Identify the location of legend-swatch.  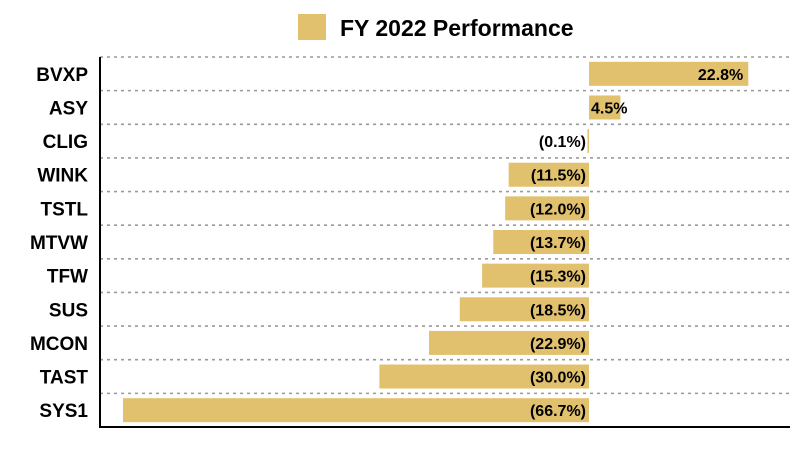
(312, 27).